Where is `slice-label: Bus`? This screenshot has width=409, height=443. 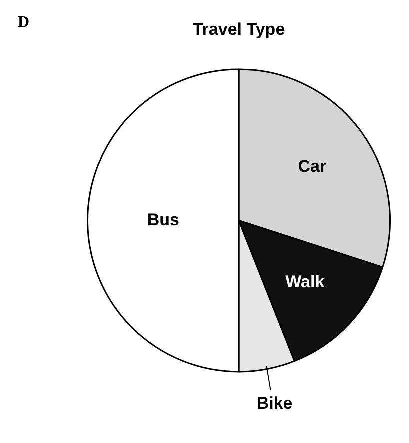
slice-label: Bus is located at coordinates (163, 220).